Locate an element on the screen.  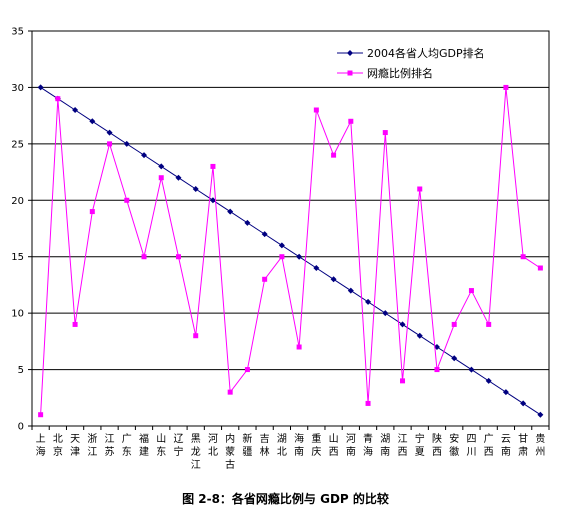
x-tick-label: 天津 is located at coordinates (75, 446).